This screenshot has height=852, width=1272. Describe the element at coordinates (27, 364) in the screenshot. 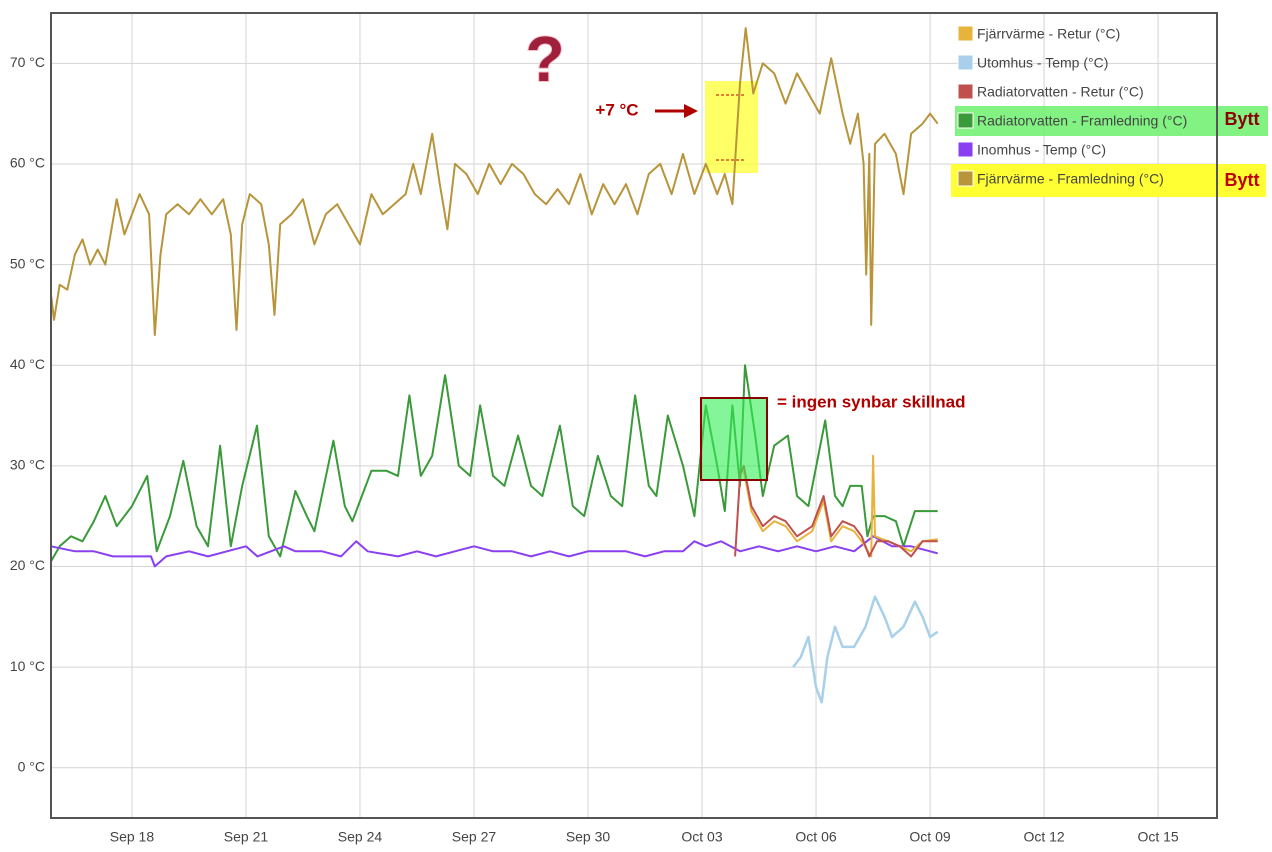

I see `y-tick-label: 40 °C` at that location.